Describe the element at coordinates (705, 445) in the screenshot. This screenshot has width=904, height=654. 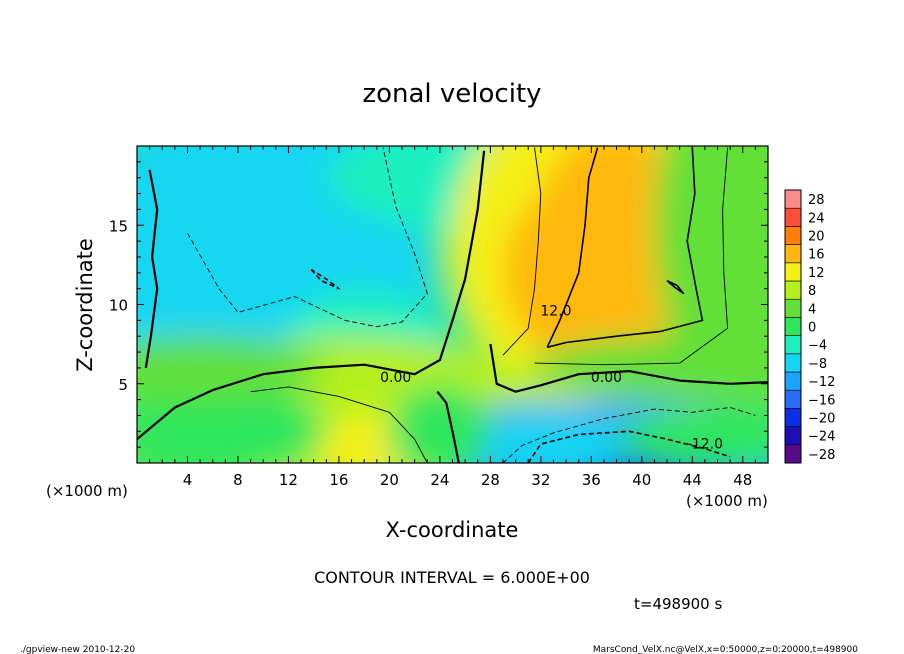
I see `contour-label: -12.0` at that location.